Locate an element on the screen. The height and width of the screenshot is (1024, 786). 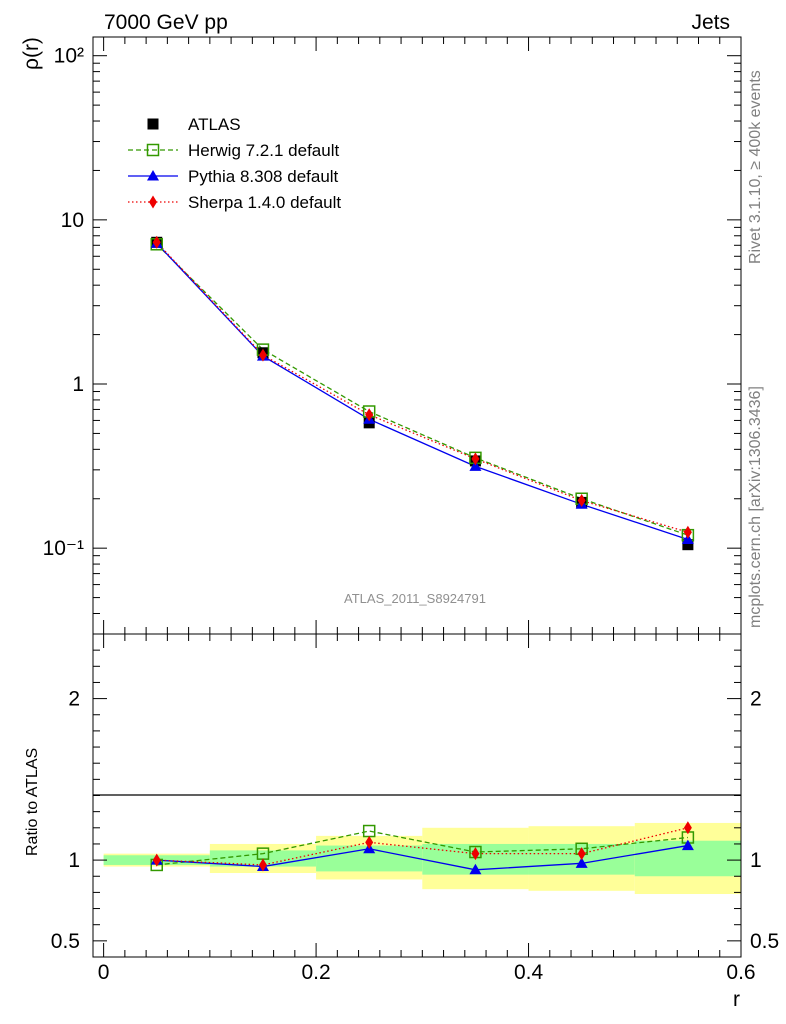
ratio-y-tick-label-left: 0.5 is located at coordinates (65, 941).